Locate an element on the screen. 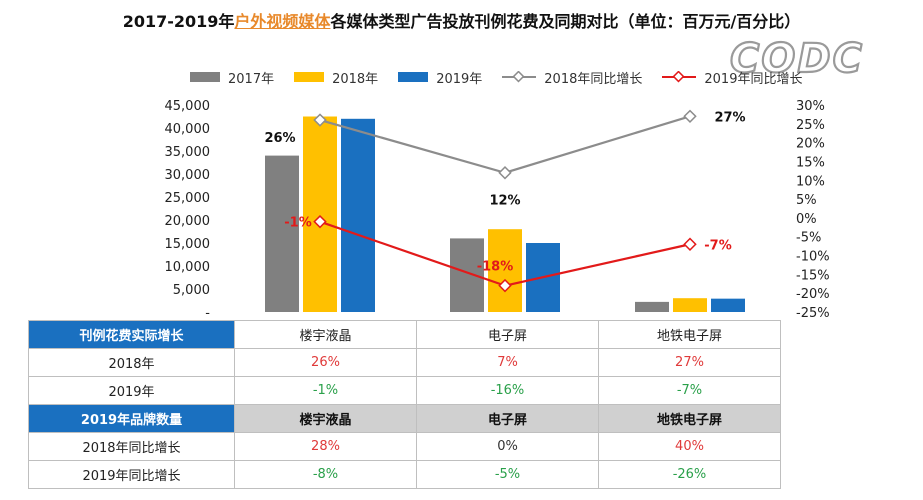 The image size is (923, 500). legend-swatch-2019 is located at coordinates (413, 77).